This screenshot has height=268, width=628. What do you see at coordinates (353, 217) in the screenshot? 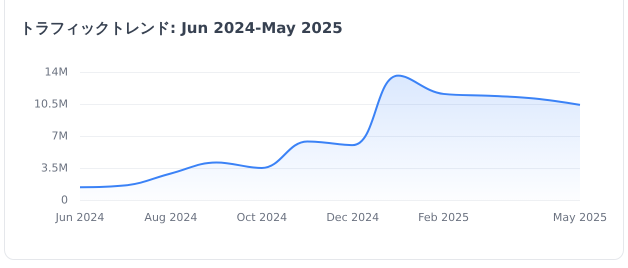
I see `x-tick-label: Dec 2024` at bounding box center [353, 217].